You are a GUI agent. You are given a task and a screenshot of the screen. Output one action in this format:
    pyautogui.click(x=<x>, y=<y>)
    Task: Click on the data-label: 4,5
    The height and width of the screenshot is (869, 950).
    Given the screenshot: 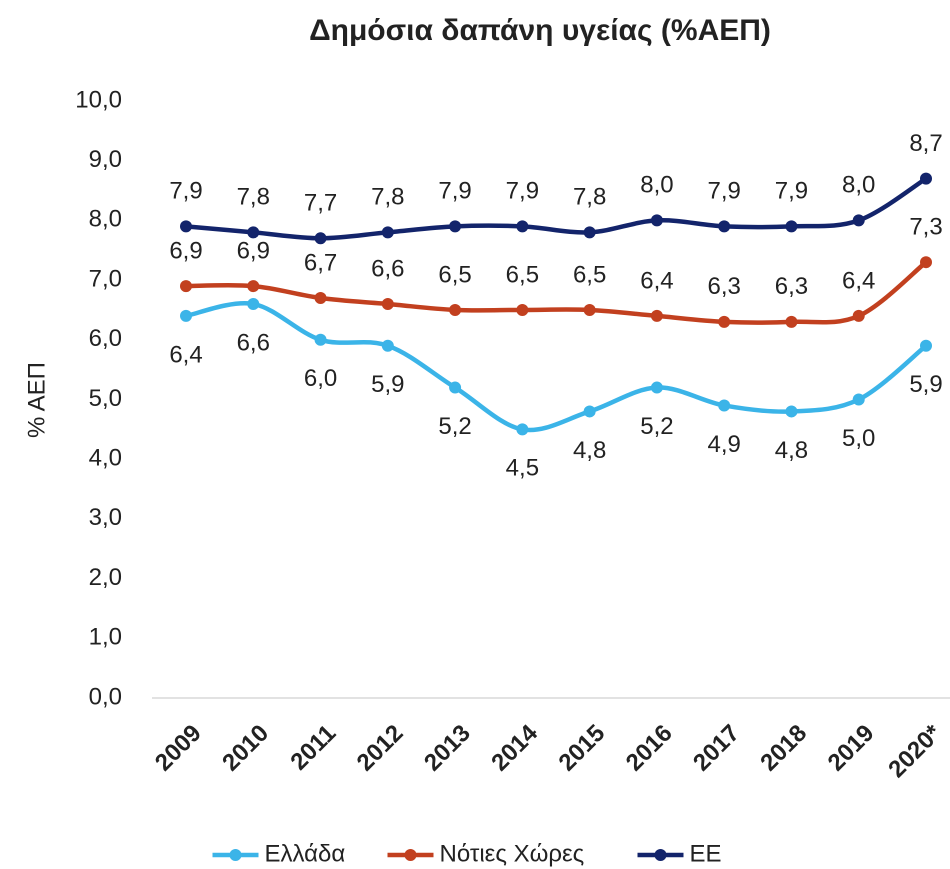 What is the action you would take?
    pyautogui.click(x=522, y=468)
    